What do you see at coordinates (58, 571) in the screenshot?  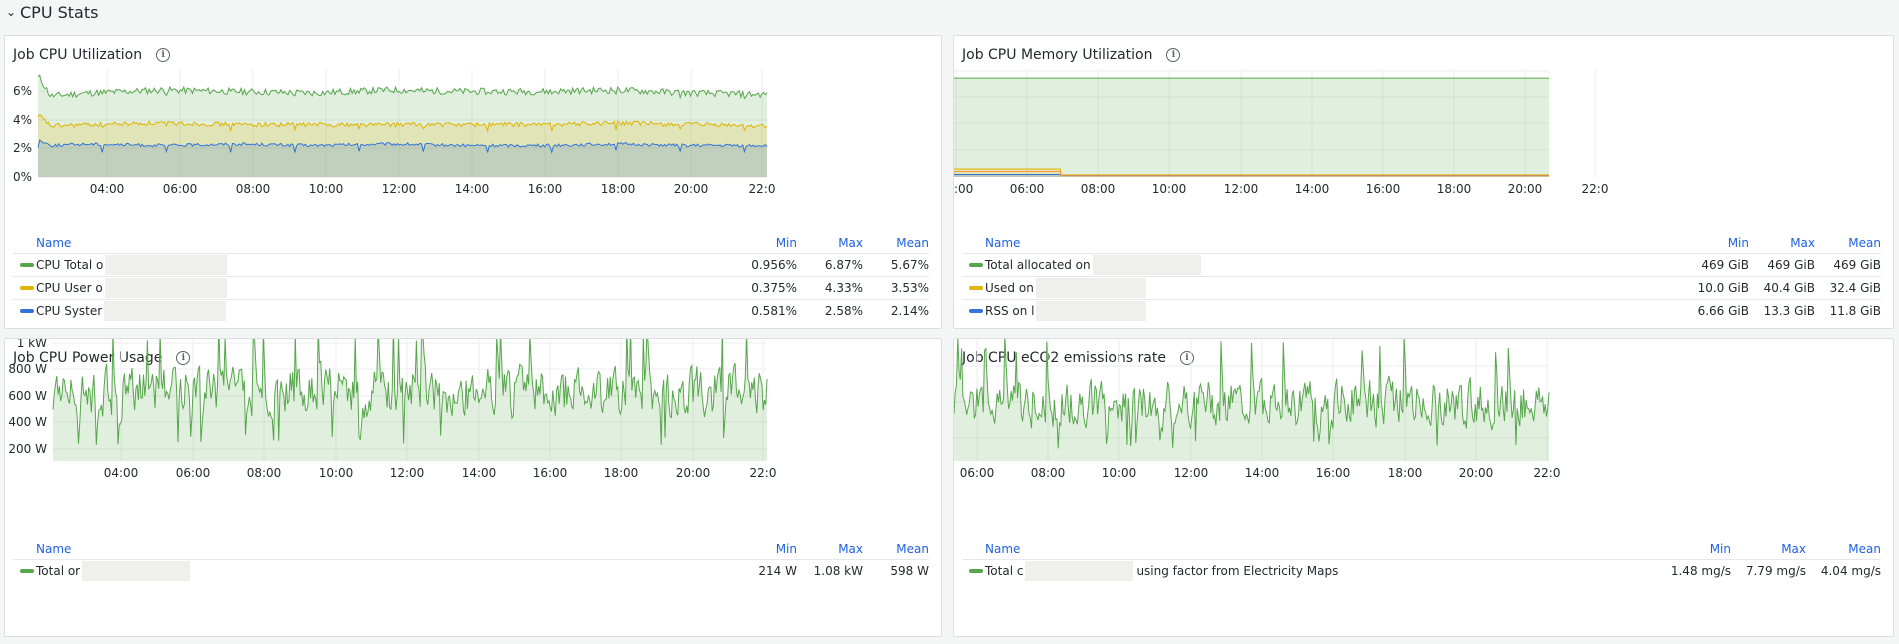 I see `legend-series-name: Total or` at bounding box center [58, 571].